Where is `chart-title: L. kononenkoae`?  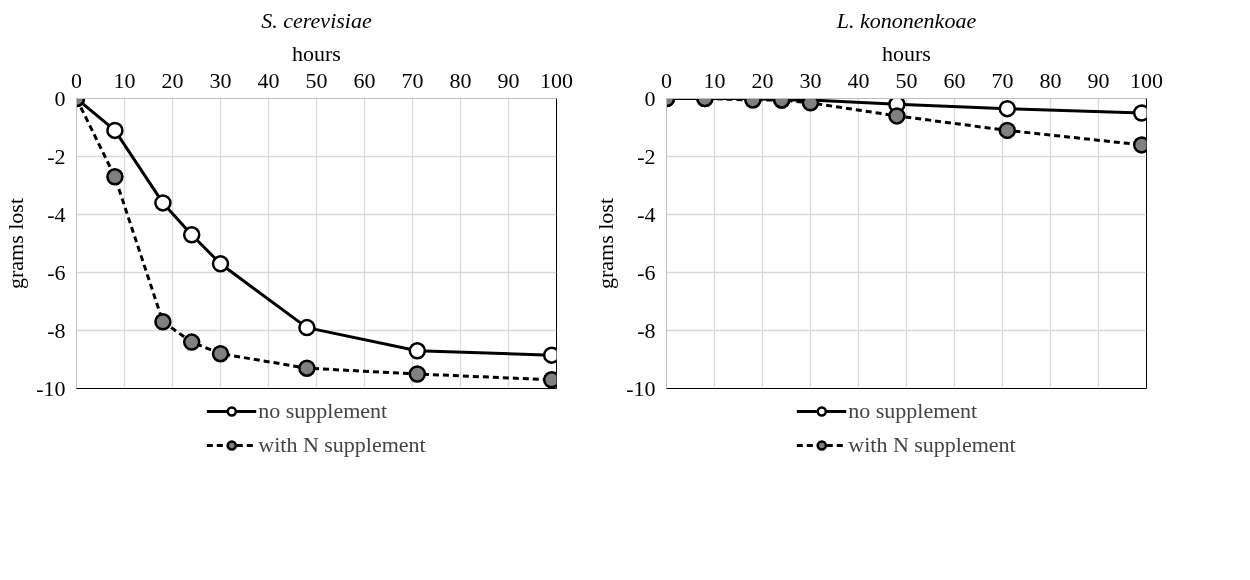
chart-title: L. kononenkoae is located at coordinates (906, 20).